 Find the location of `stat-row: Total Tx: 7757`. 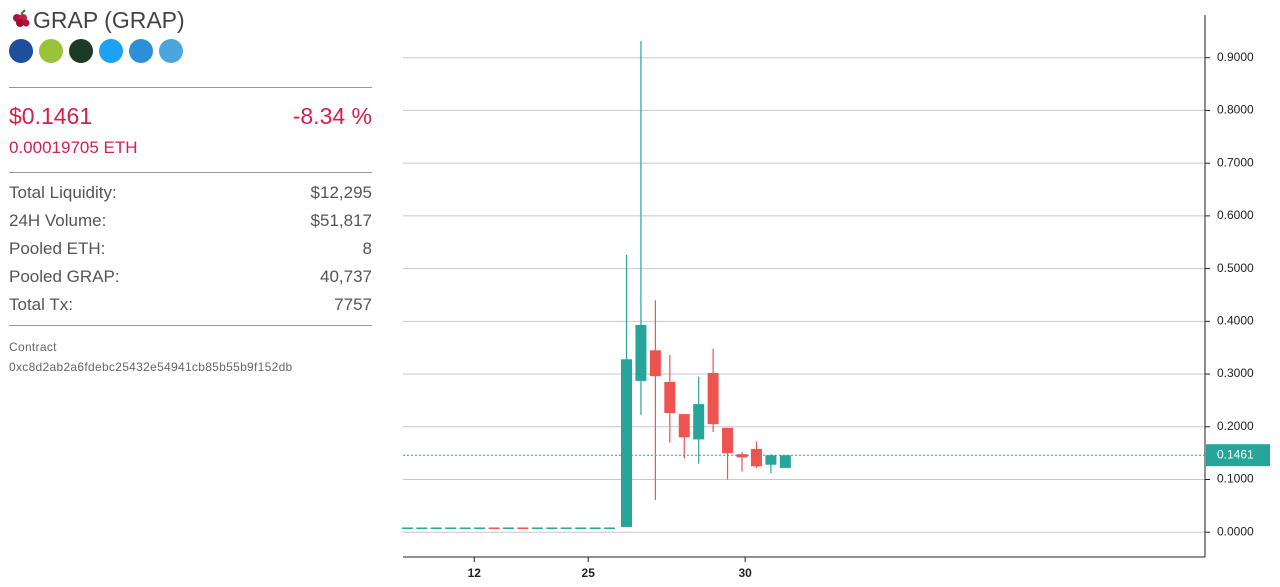

stat-row: Total Tx: 7757 is located at coordinates (190, 305).